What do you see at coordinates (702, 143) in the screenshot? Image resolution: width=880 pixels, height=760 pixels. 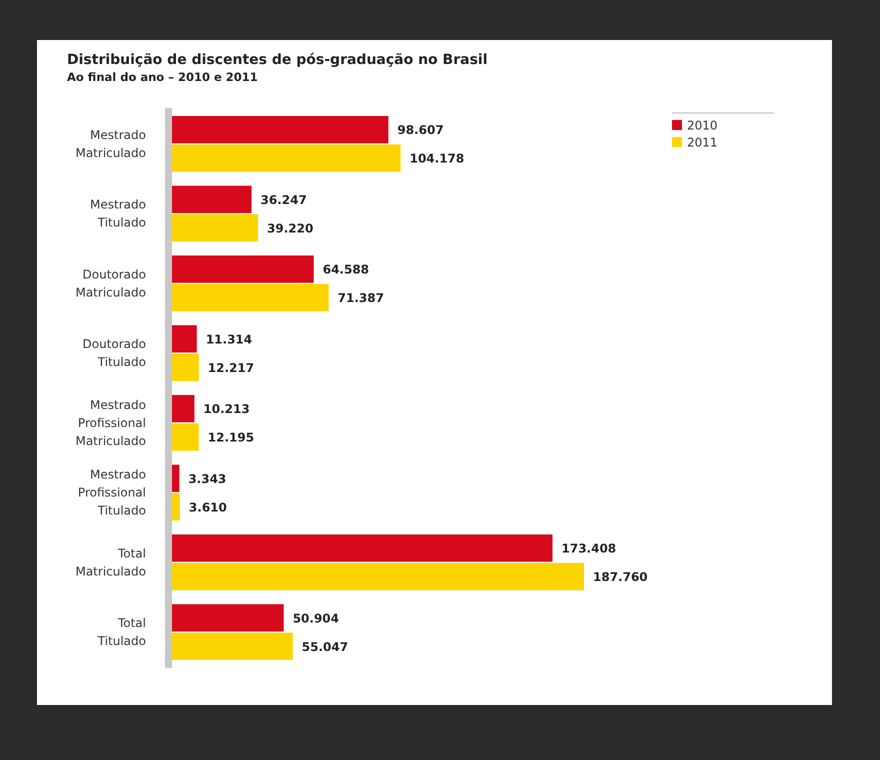 I see `legend-label: 2011` at bounding box center [702, 143].